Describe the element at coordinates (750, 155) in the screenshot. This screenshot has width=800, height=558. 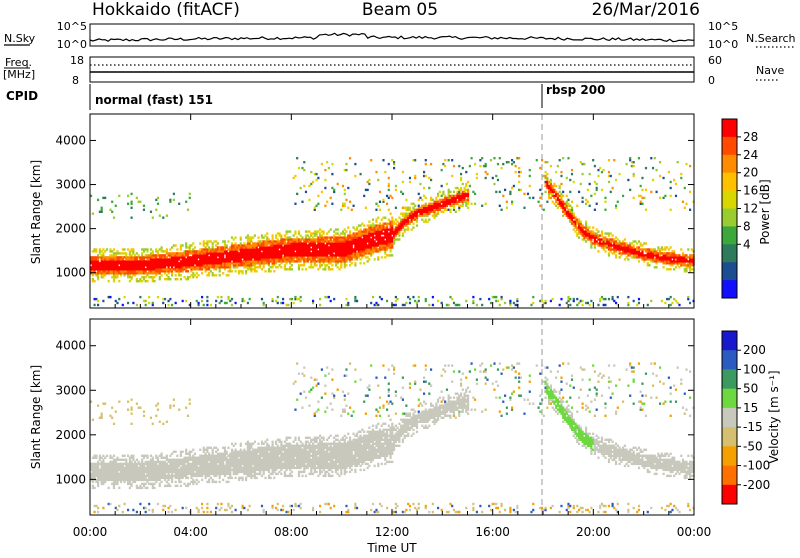
I see `power-colorbar-tick-1: 24` at that location.